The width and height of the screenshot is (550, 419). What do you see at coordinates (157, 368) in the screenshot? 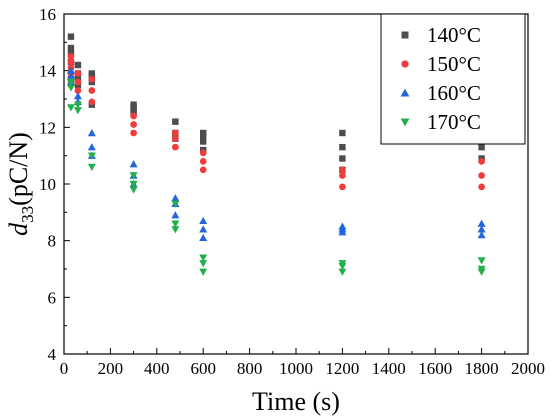
I see `x-tick-label: 400` at bounding box center [157, 368].